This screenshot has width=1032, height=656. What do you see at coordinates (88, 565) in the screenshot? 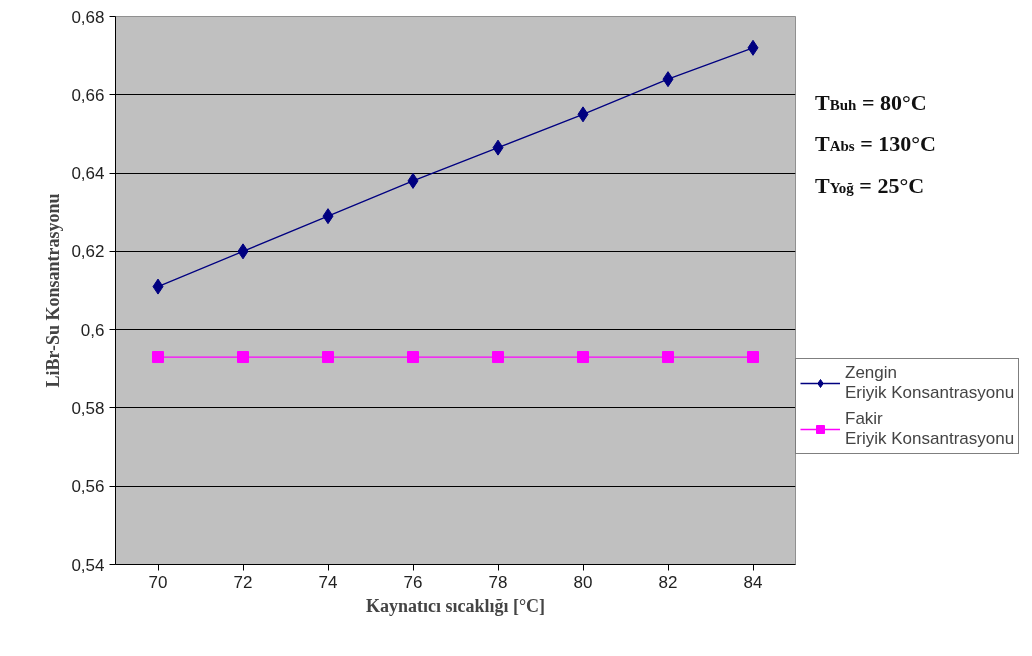
I see `y-tick-label: 0,54` at bounding box center [88, 565].